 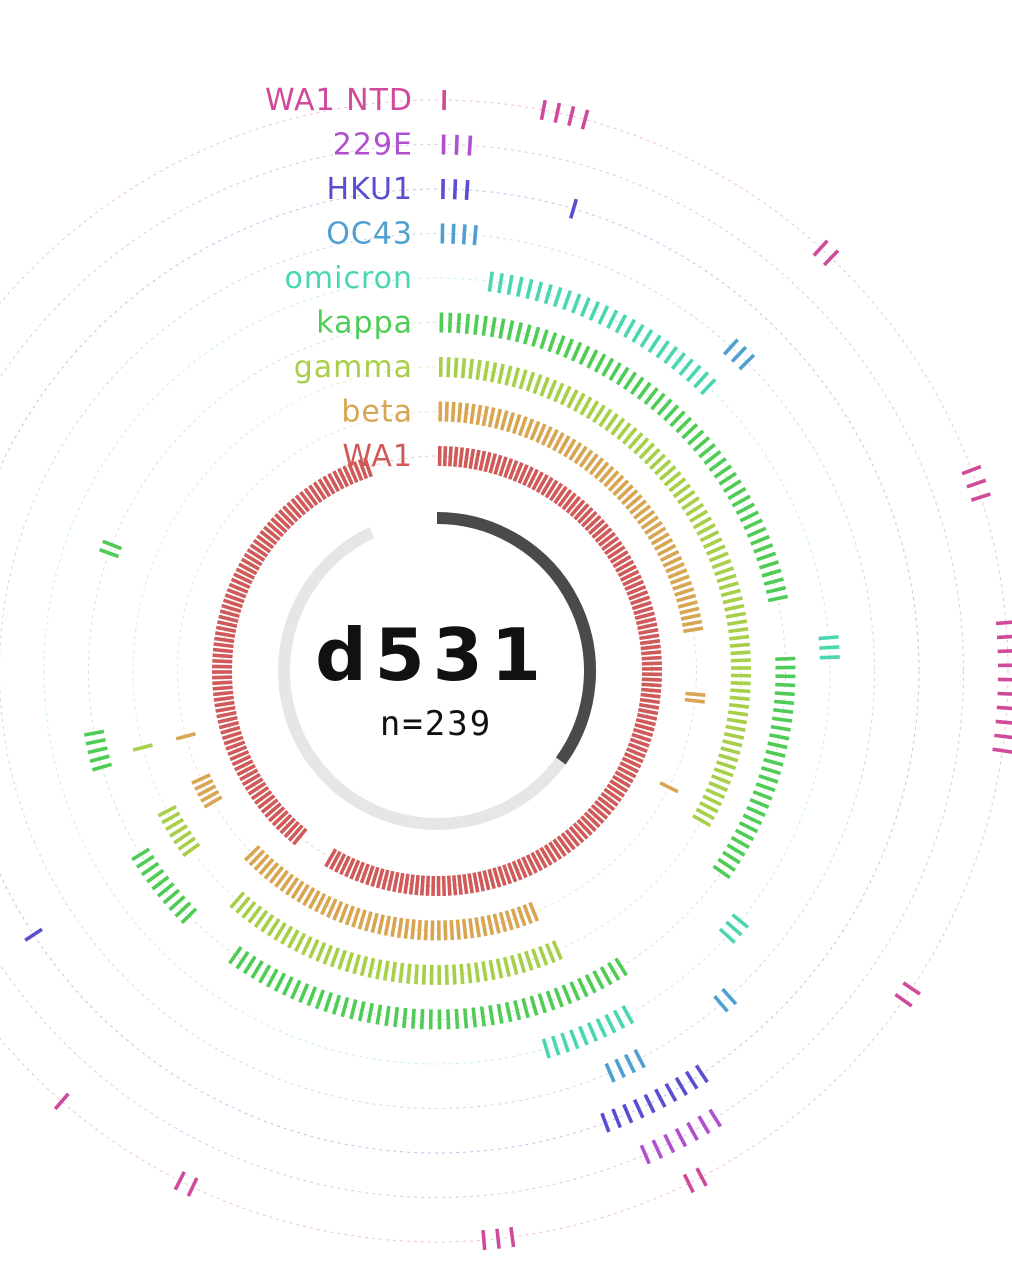 What do you see at coordinates (377, 412) in the screenshot?
I see `label-beta: beta` at bounding box center [377, 412].